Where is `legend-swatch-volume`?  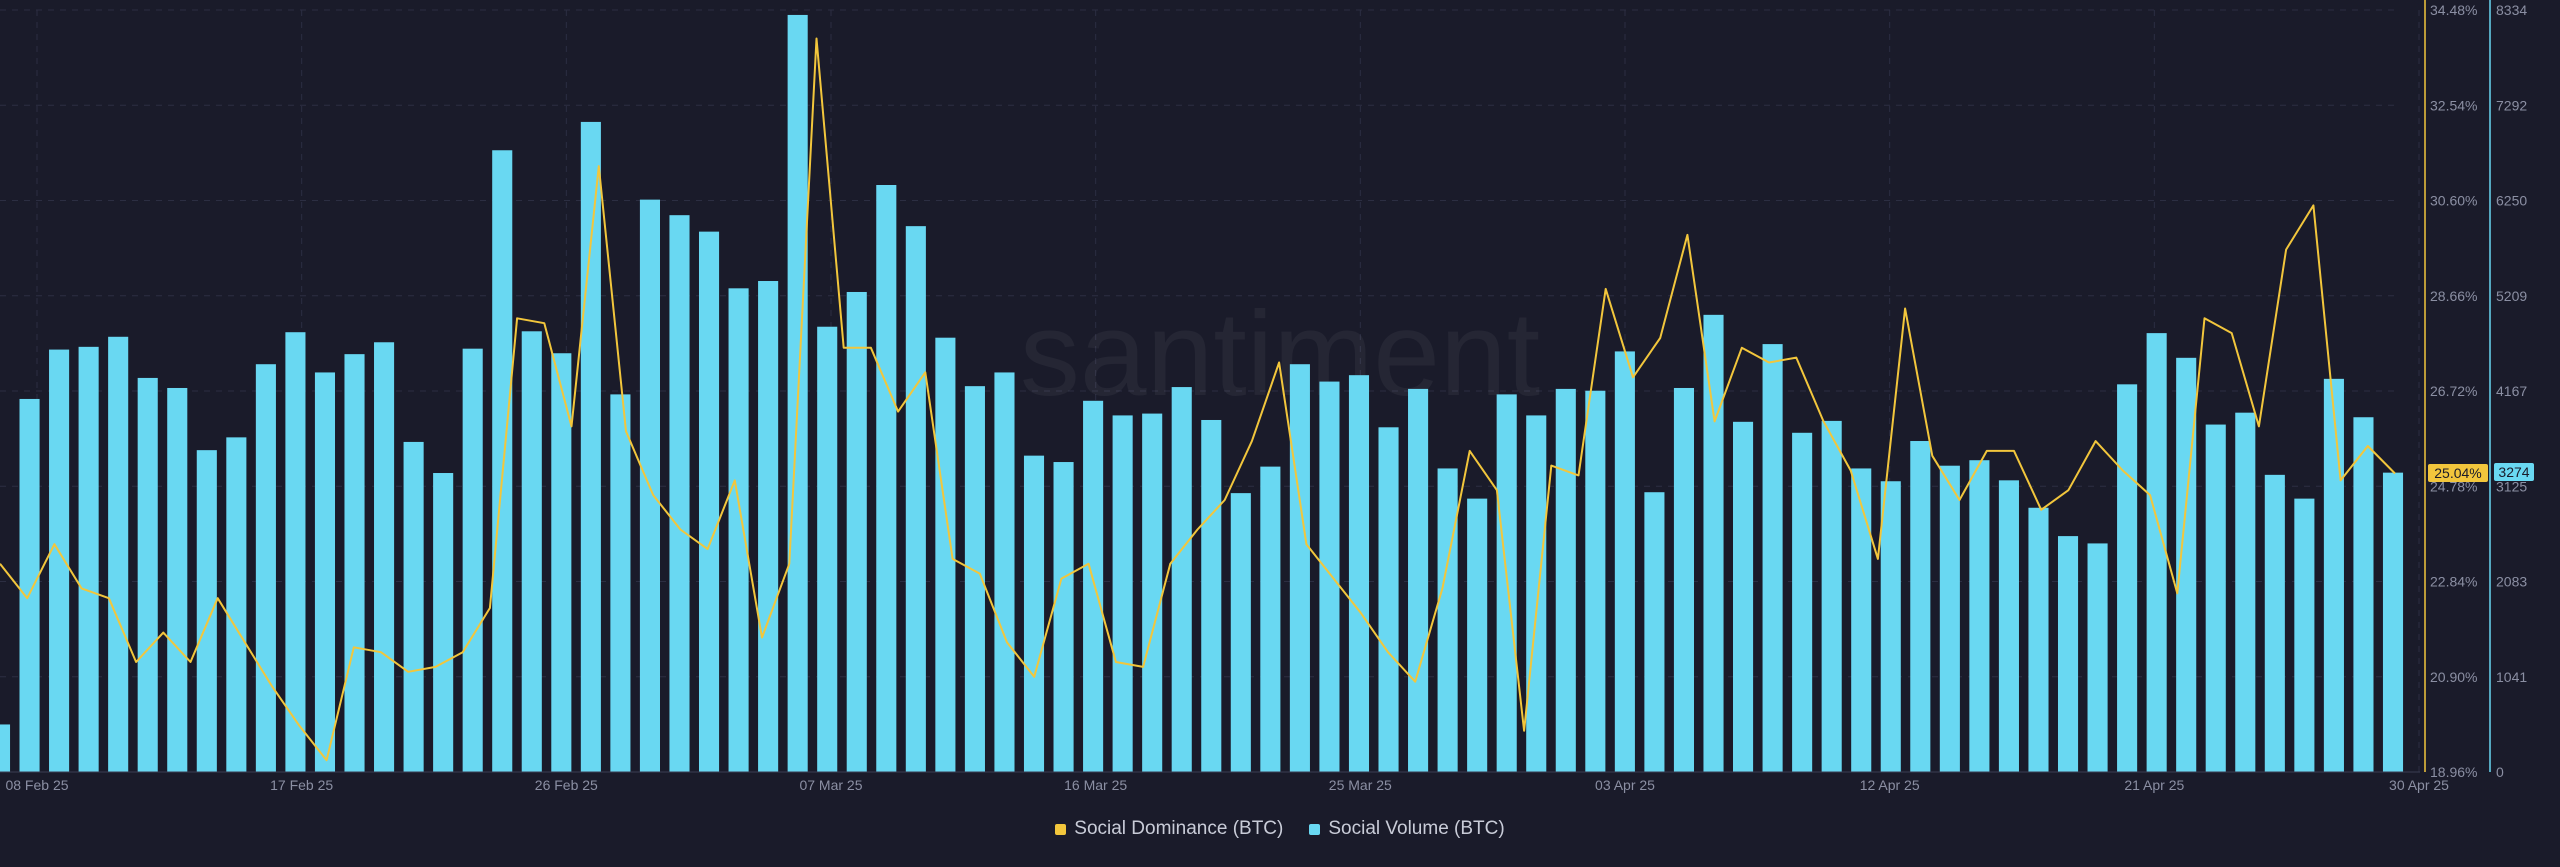
legend-swatch-volume is located at coordinates (1315, 829).